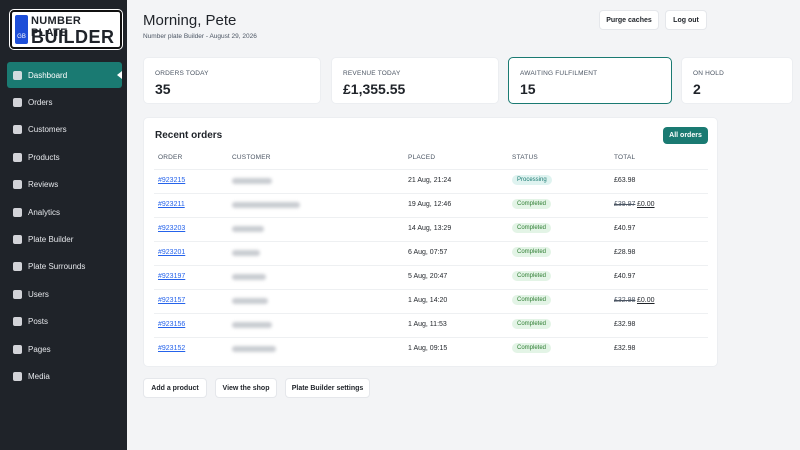  What do you see at coordinates (415, 80) in the screenshot?
I see `stat-card: REVENUE TODAY £1,355.55` at bounding box center [415, 80].